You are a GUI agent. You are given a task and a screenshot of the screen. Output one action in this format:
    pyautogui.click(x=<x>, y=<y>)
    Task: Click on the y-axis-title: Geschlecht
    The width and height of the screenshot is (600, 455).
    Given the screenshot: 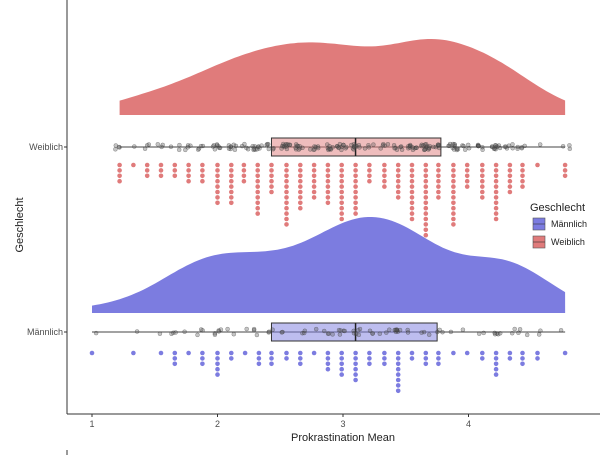 What is the action you would take?
    pyautogui.click(x=20, y=224)
    